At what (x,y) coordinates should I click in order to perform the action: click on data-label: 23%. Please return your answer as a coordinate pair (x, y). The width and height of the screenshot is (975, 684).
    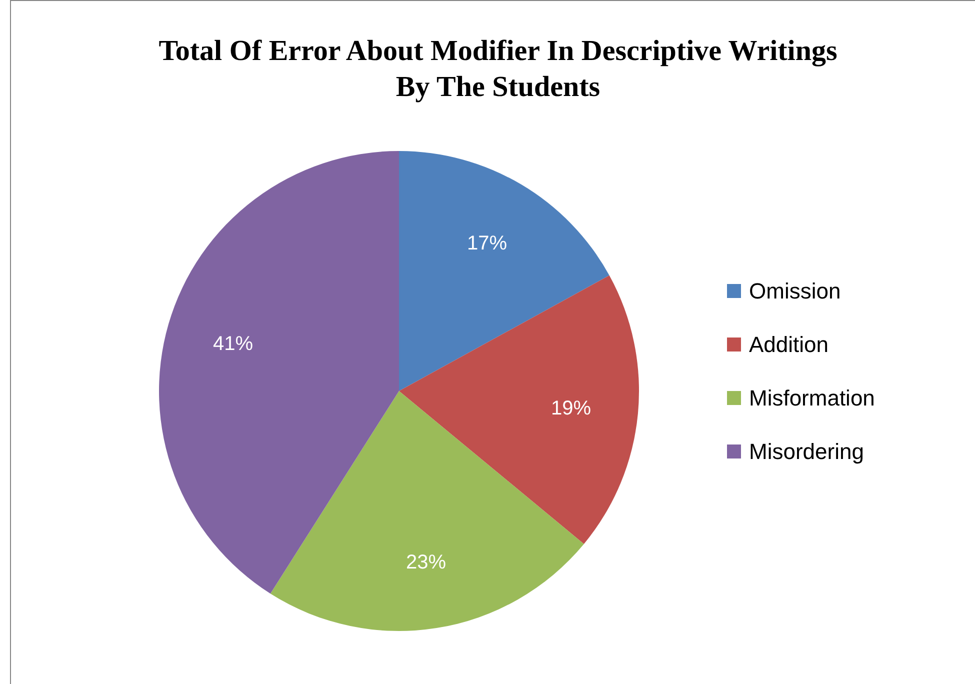
    Looking at the image, I should click on (426, 563).